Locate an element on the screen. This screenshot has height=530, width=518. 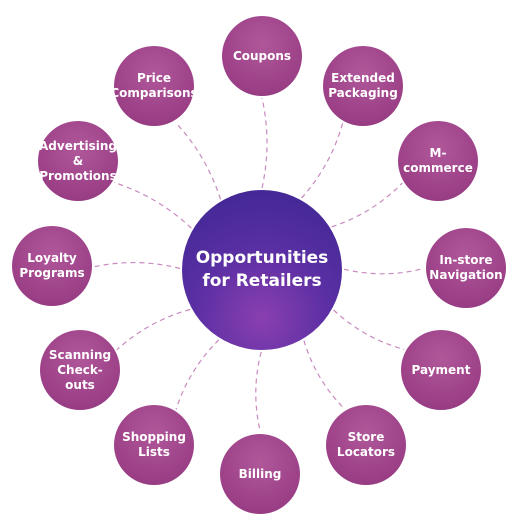
node-label: In-store Navigation is located at coordinates (466, 267).